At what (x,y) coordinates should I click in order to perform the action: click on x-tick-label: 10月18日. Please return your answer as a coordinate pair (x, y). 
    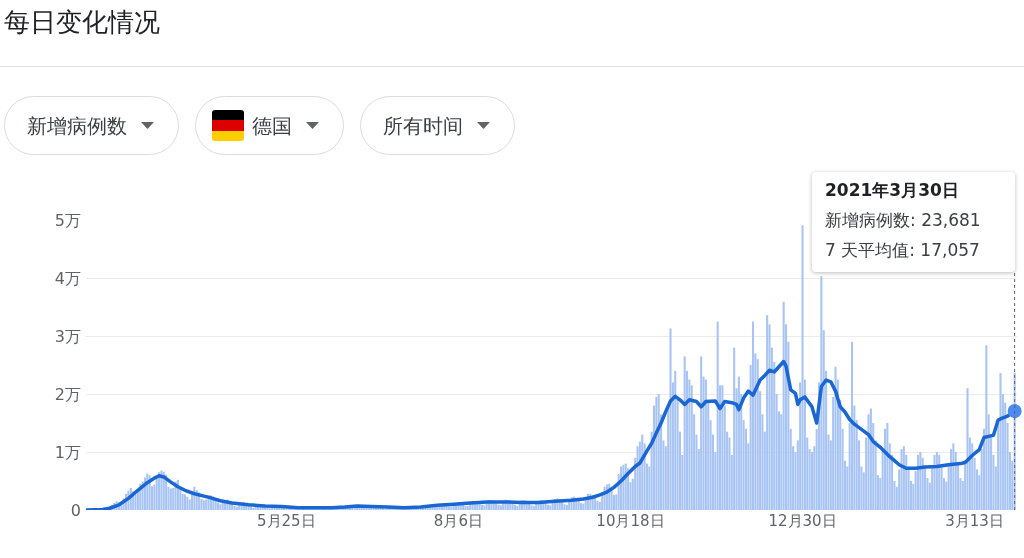
    Looking at the image, I should click on (630, 521).